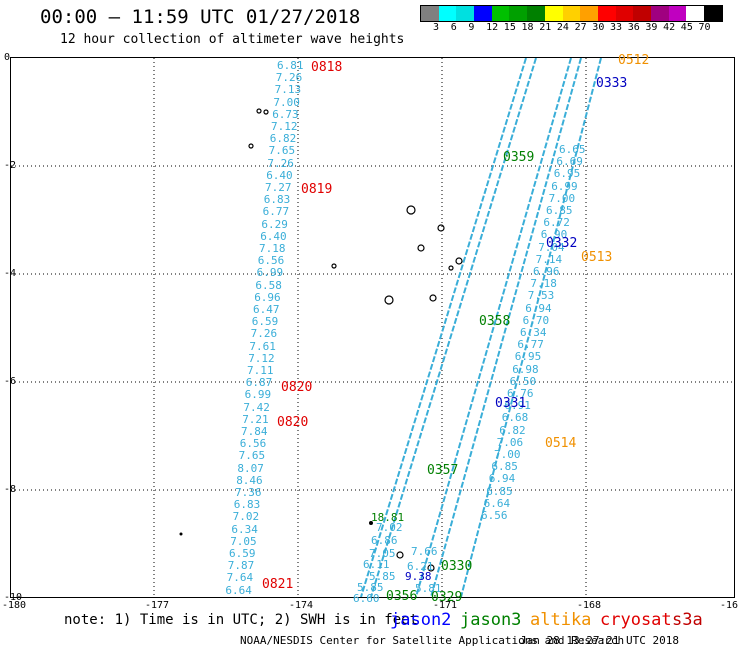  Describe the element at coordinates (14, 605) in the screenshot. I see `x-tick-label: -180` at that location.